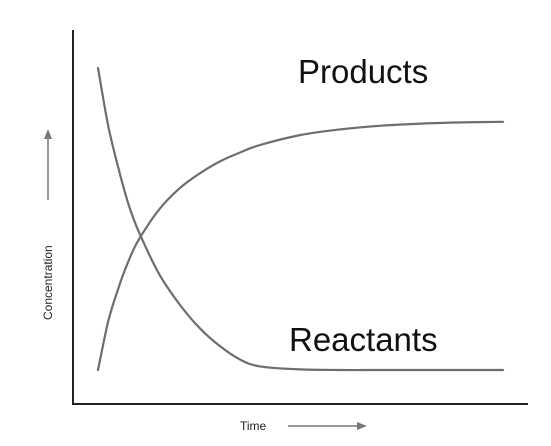  What do you see at coordinates (253, 426) in the screenshot?
I see `x-axis-label: Time` at bounding box center [253, 426].